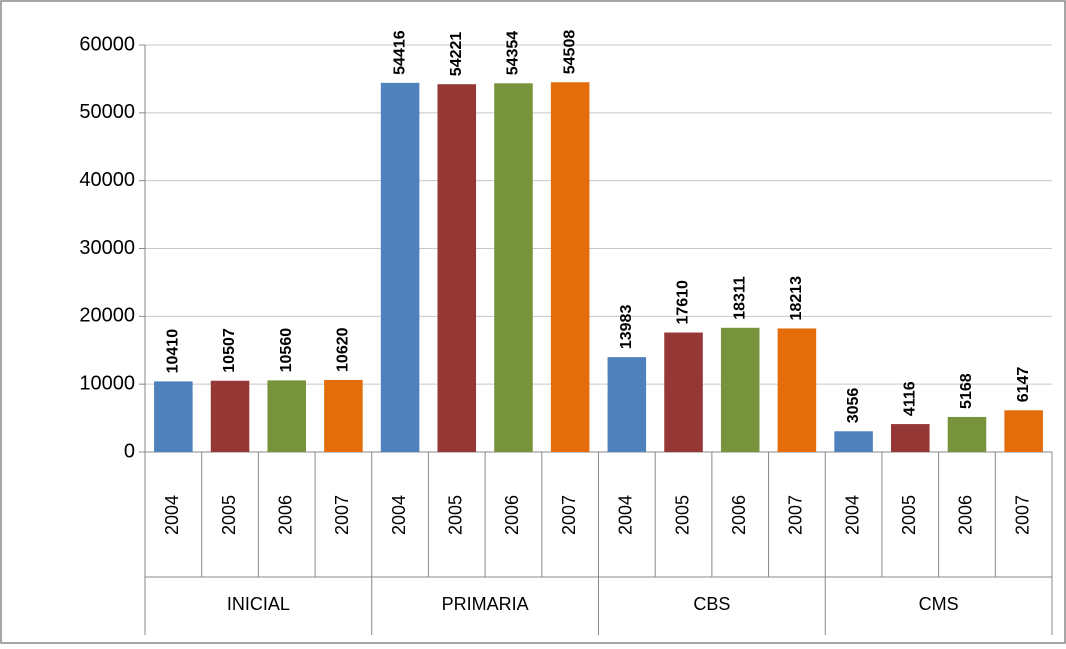 The image size is (1066, 649). What do you see at coordinates (513, 53) in the screenshot?
I see `data-label: 54354` at bounding box center [513, 53].